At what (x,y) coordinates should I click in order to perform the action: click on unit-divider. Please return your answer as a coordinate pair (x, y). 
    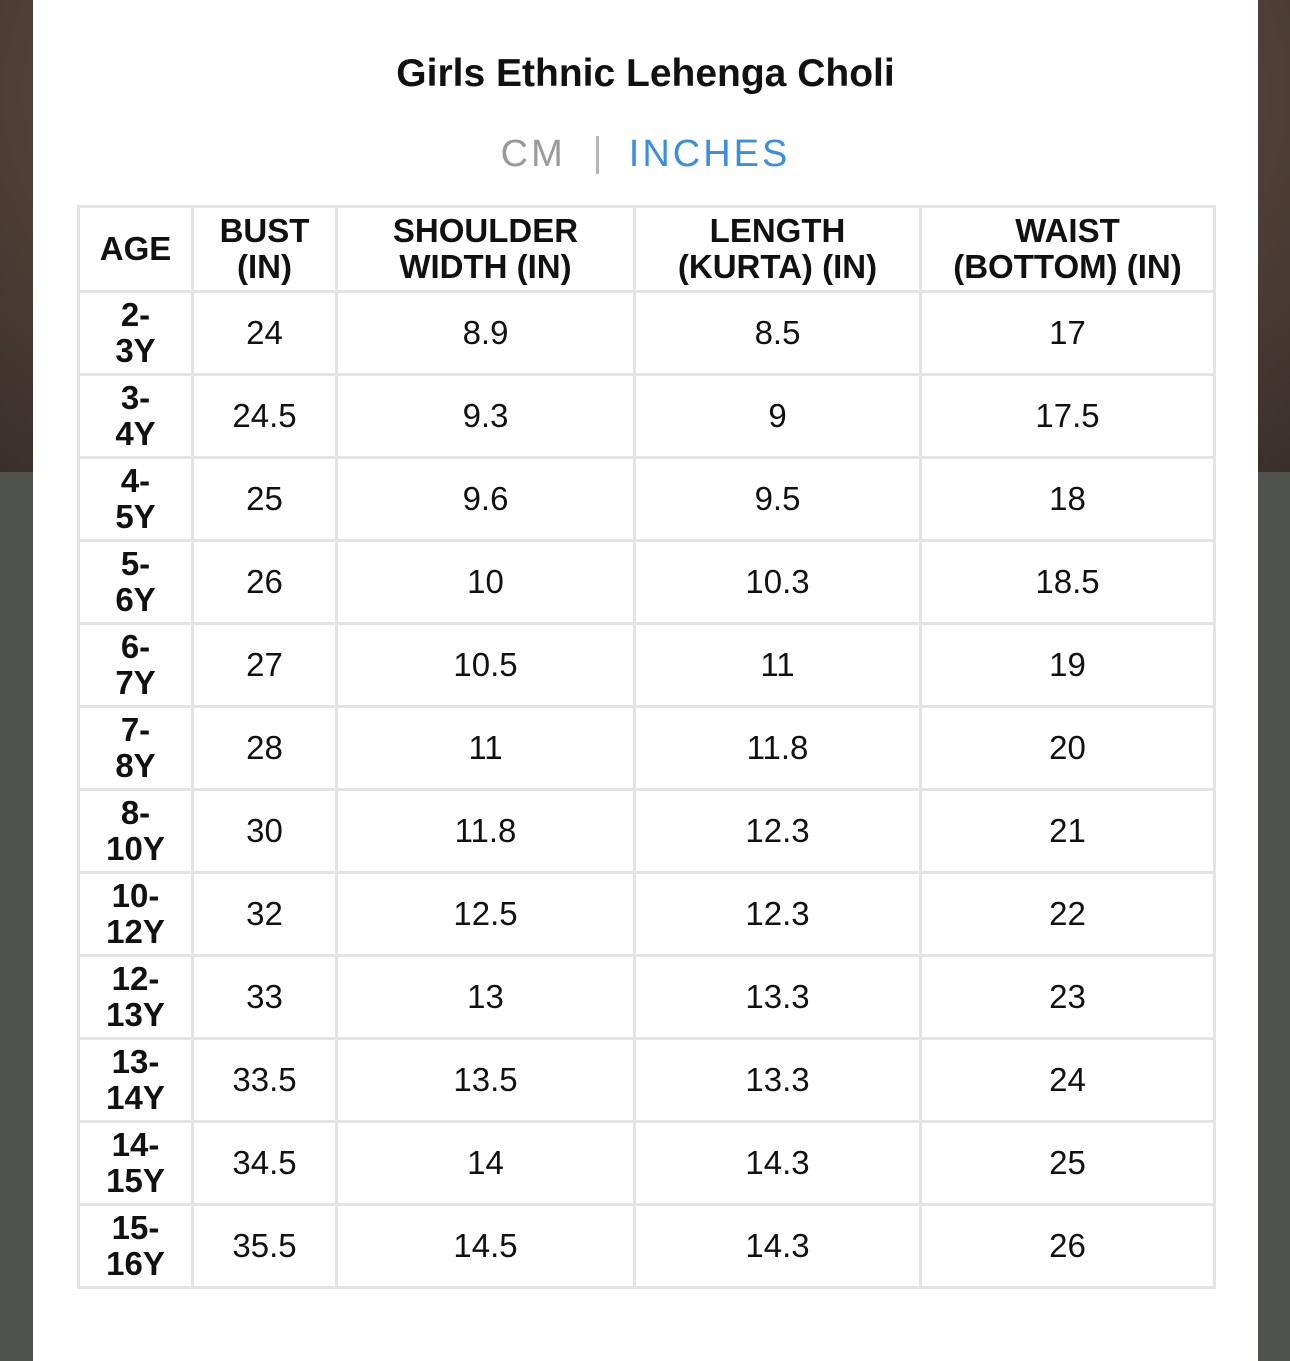
    Looking at the image, I should click on (597, 154).